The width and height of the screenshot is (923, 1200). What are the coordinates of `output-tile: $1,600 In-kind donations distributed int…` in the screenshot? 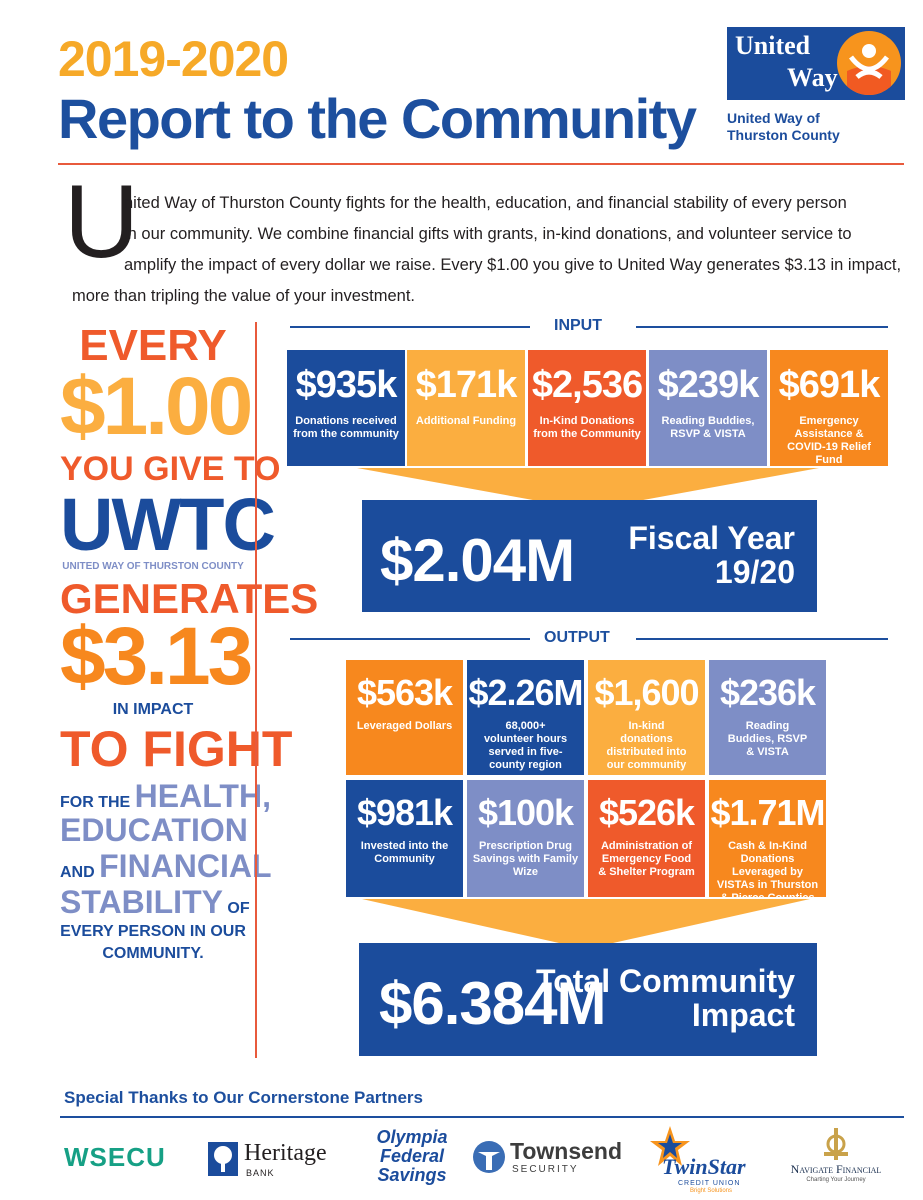 It's located at (646, 717).